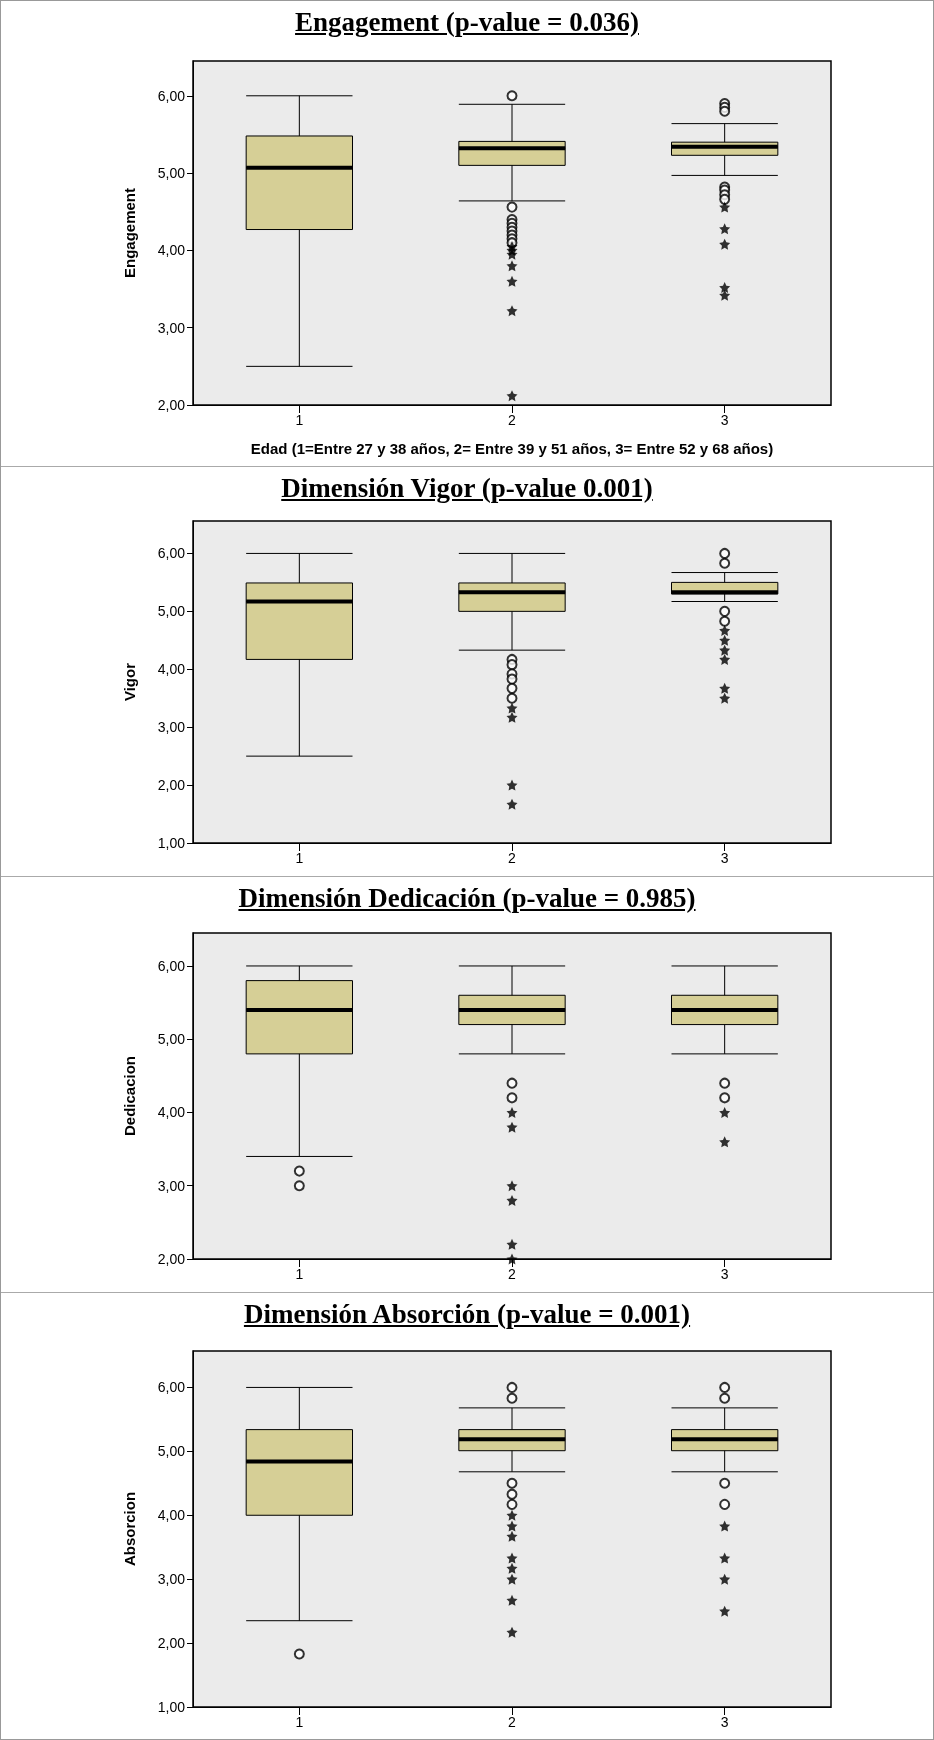 The width and height of the screenshot is (934, 1740). I want to click on chart-title: Dimensión Dedicación (p-value = 0.985), so click(467, 898).